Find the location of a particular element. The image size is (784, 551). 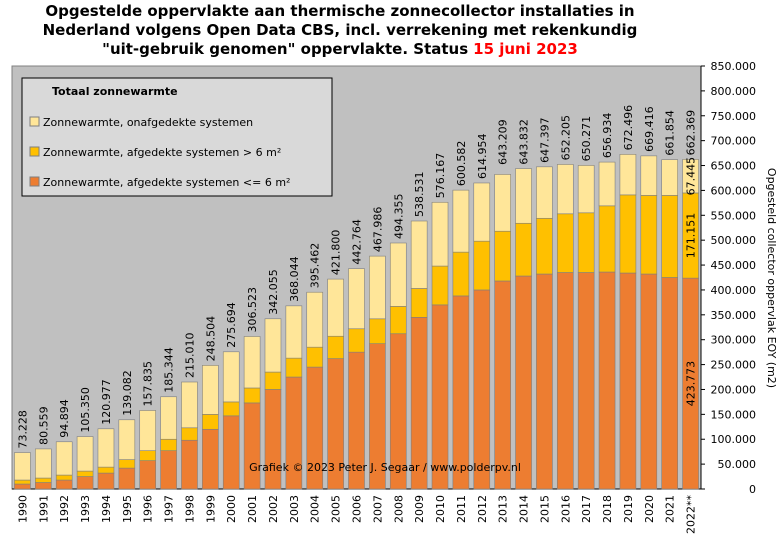

x-tick-label: 2009 is located at coordinates (419, 509).